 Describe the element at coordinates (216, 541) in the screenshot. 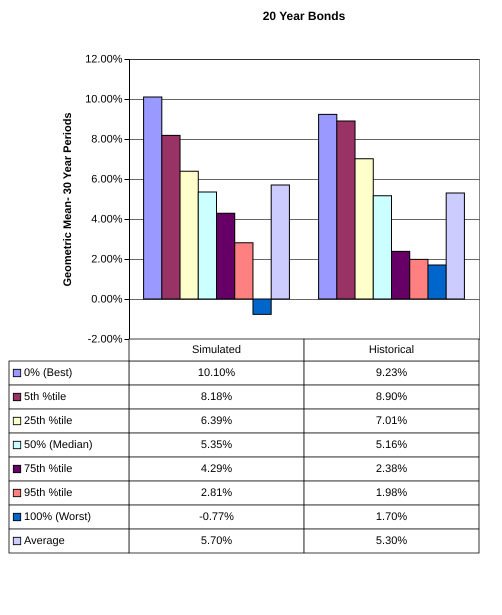

I see `data-label: 5.70%` at that location.